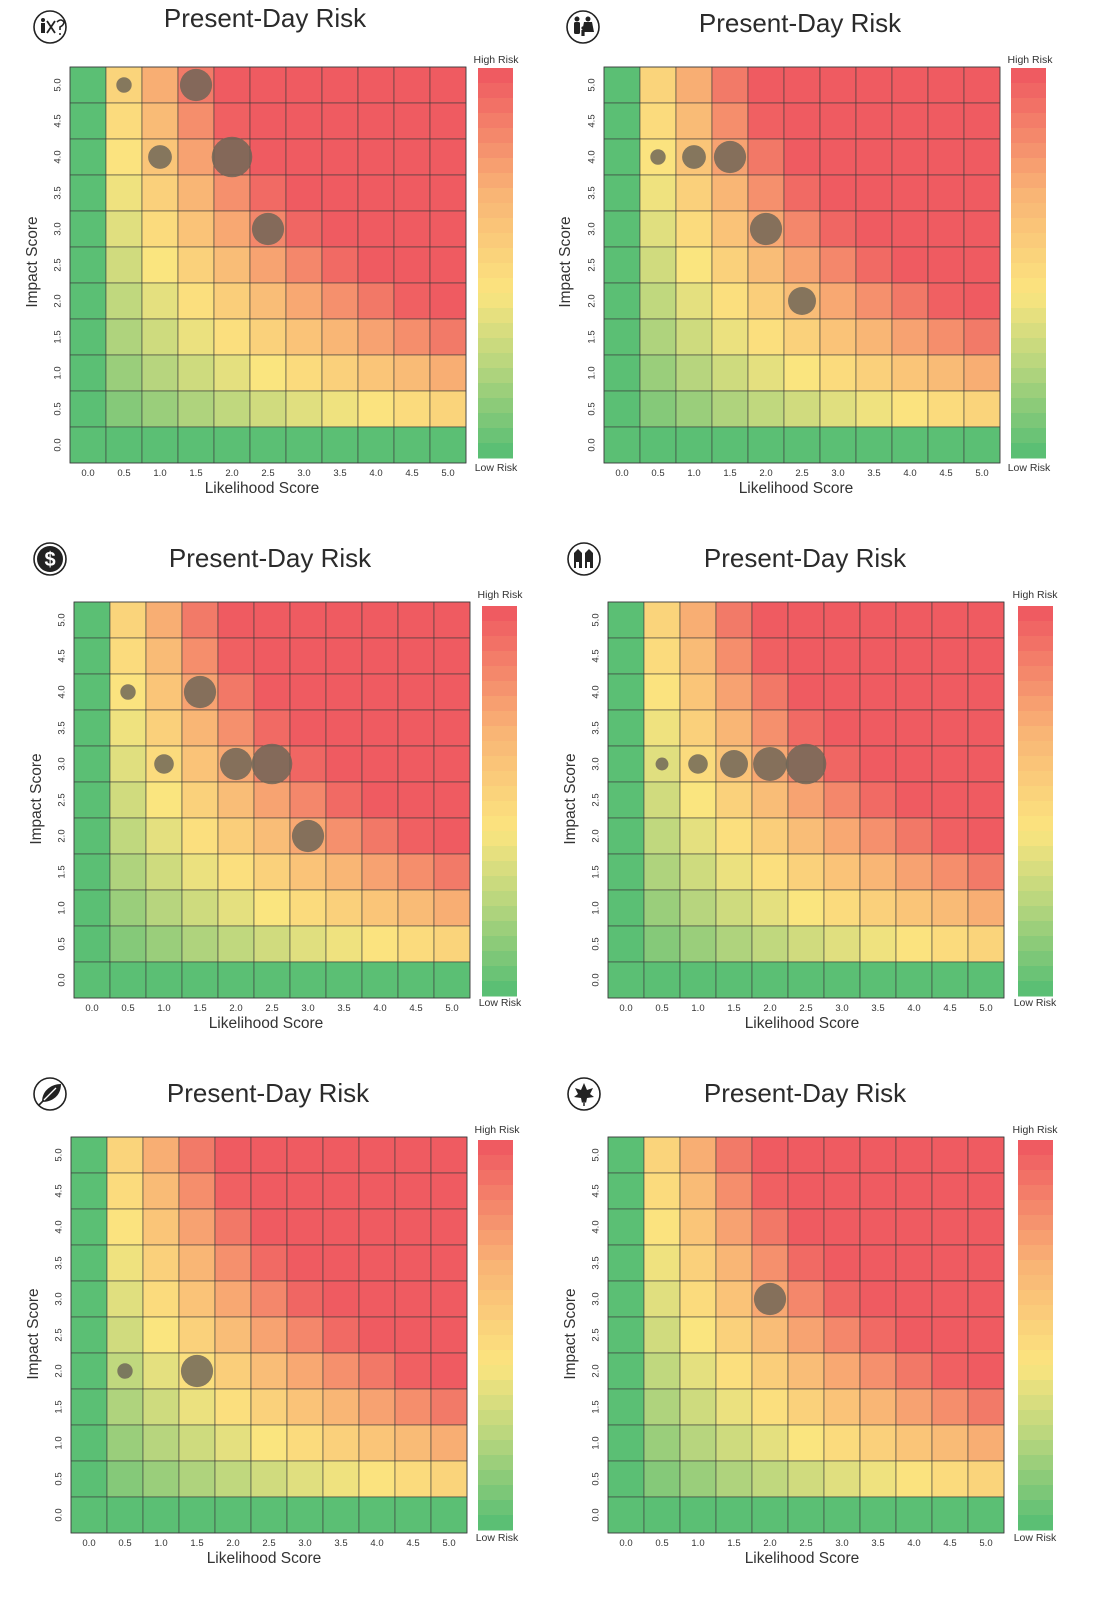  What do you see at coordinates (697, 1543) in the screenshot?
I see `x-tick-label: 1.0` at bounding box center [697, 1543].